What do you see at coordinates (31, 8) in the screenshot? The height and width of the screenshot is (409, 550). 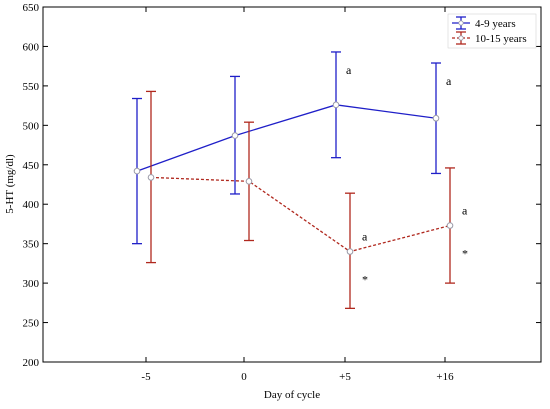 I see `y-tick-label: 650` at bounding box center [31, 8].